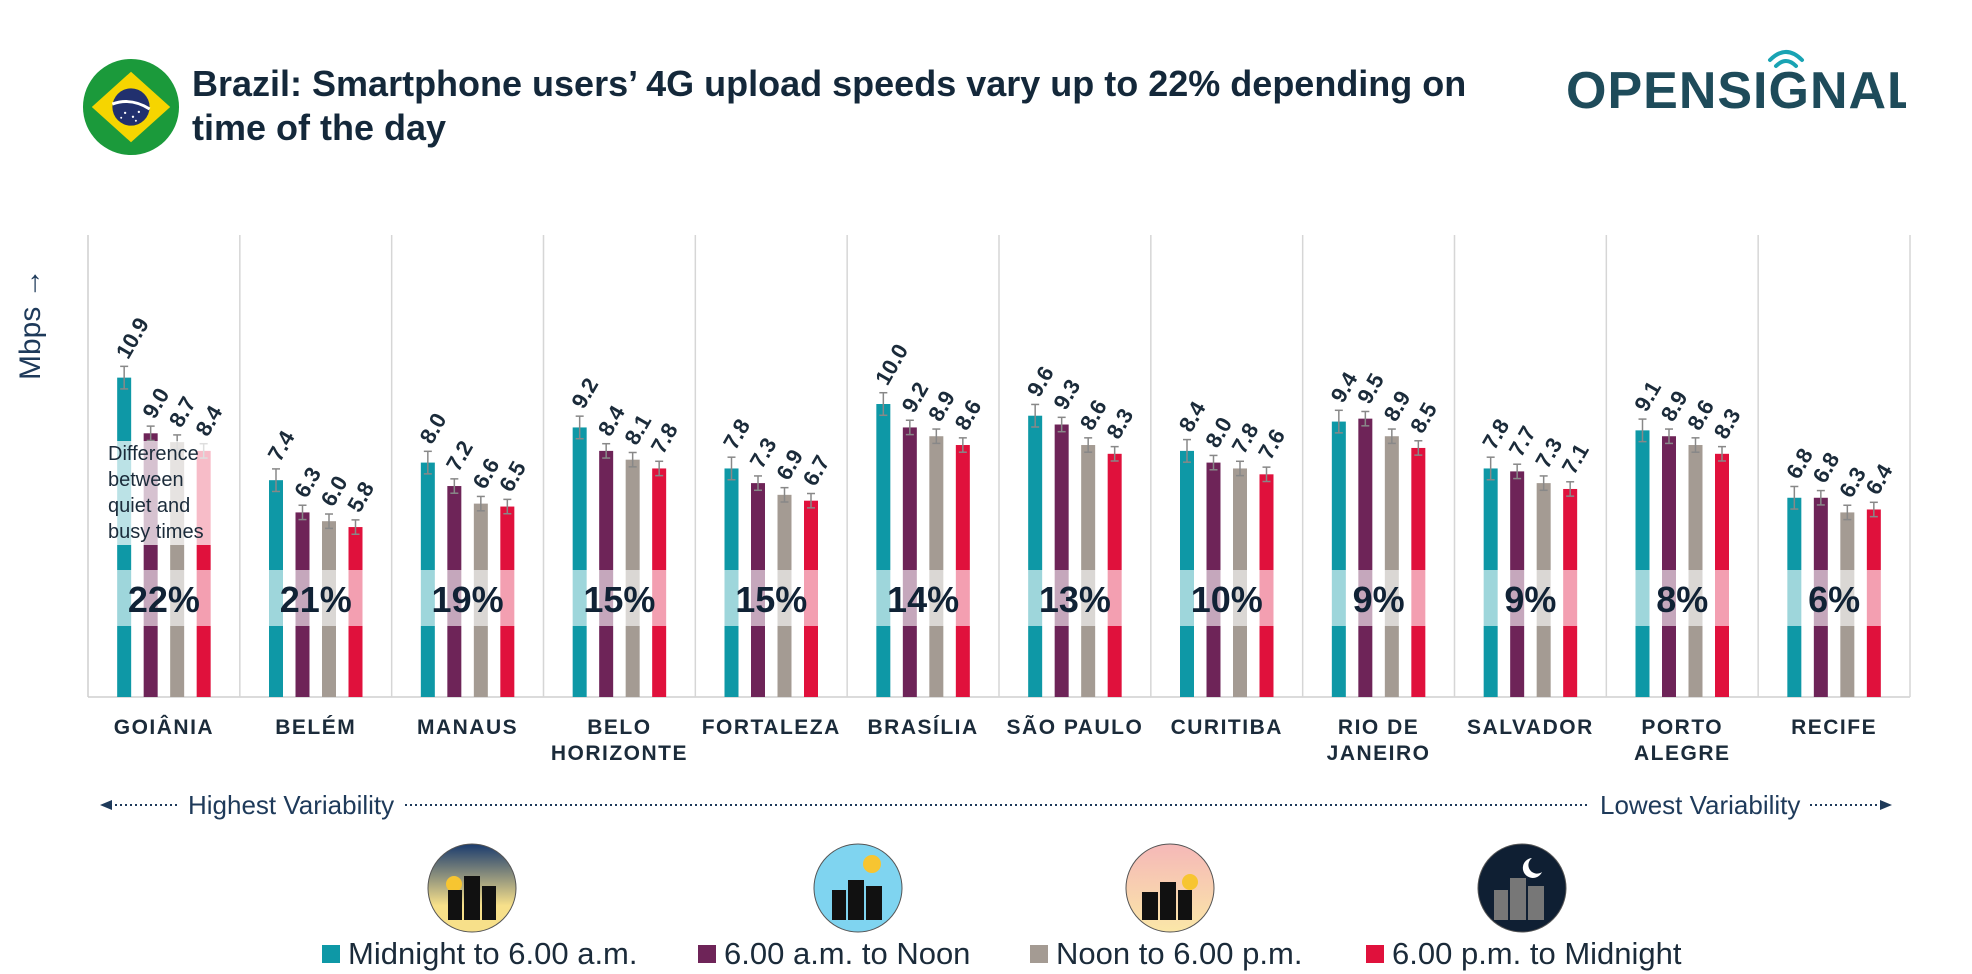  What do you see at coordinates (619, 727) in the screenshot?
I see `city-label: BELO` at bounding box center [619, 727].